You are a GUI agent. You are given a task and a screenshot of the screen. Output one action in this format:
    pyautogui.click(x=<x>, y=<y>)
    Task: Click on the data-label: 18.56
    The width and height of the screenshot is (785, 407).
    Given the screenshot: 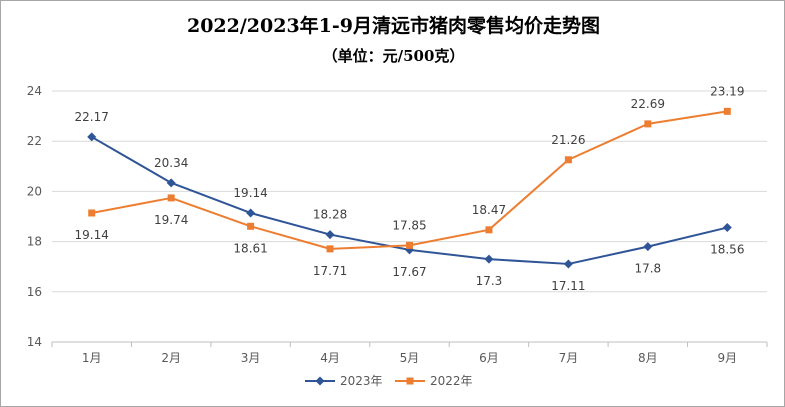 What is the action you would take?
    pyautogui.click(x=727, y=250)
    